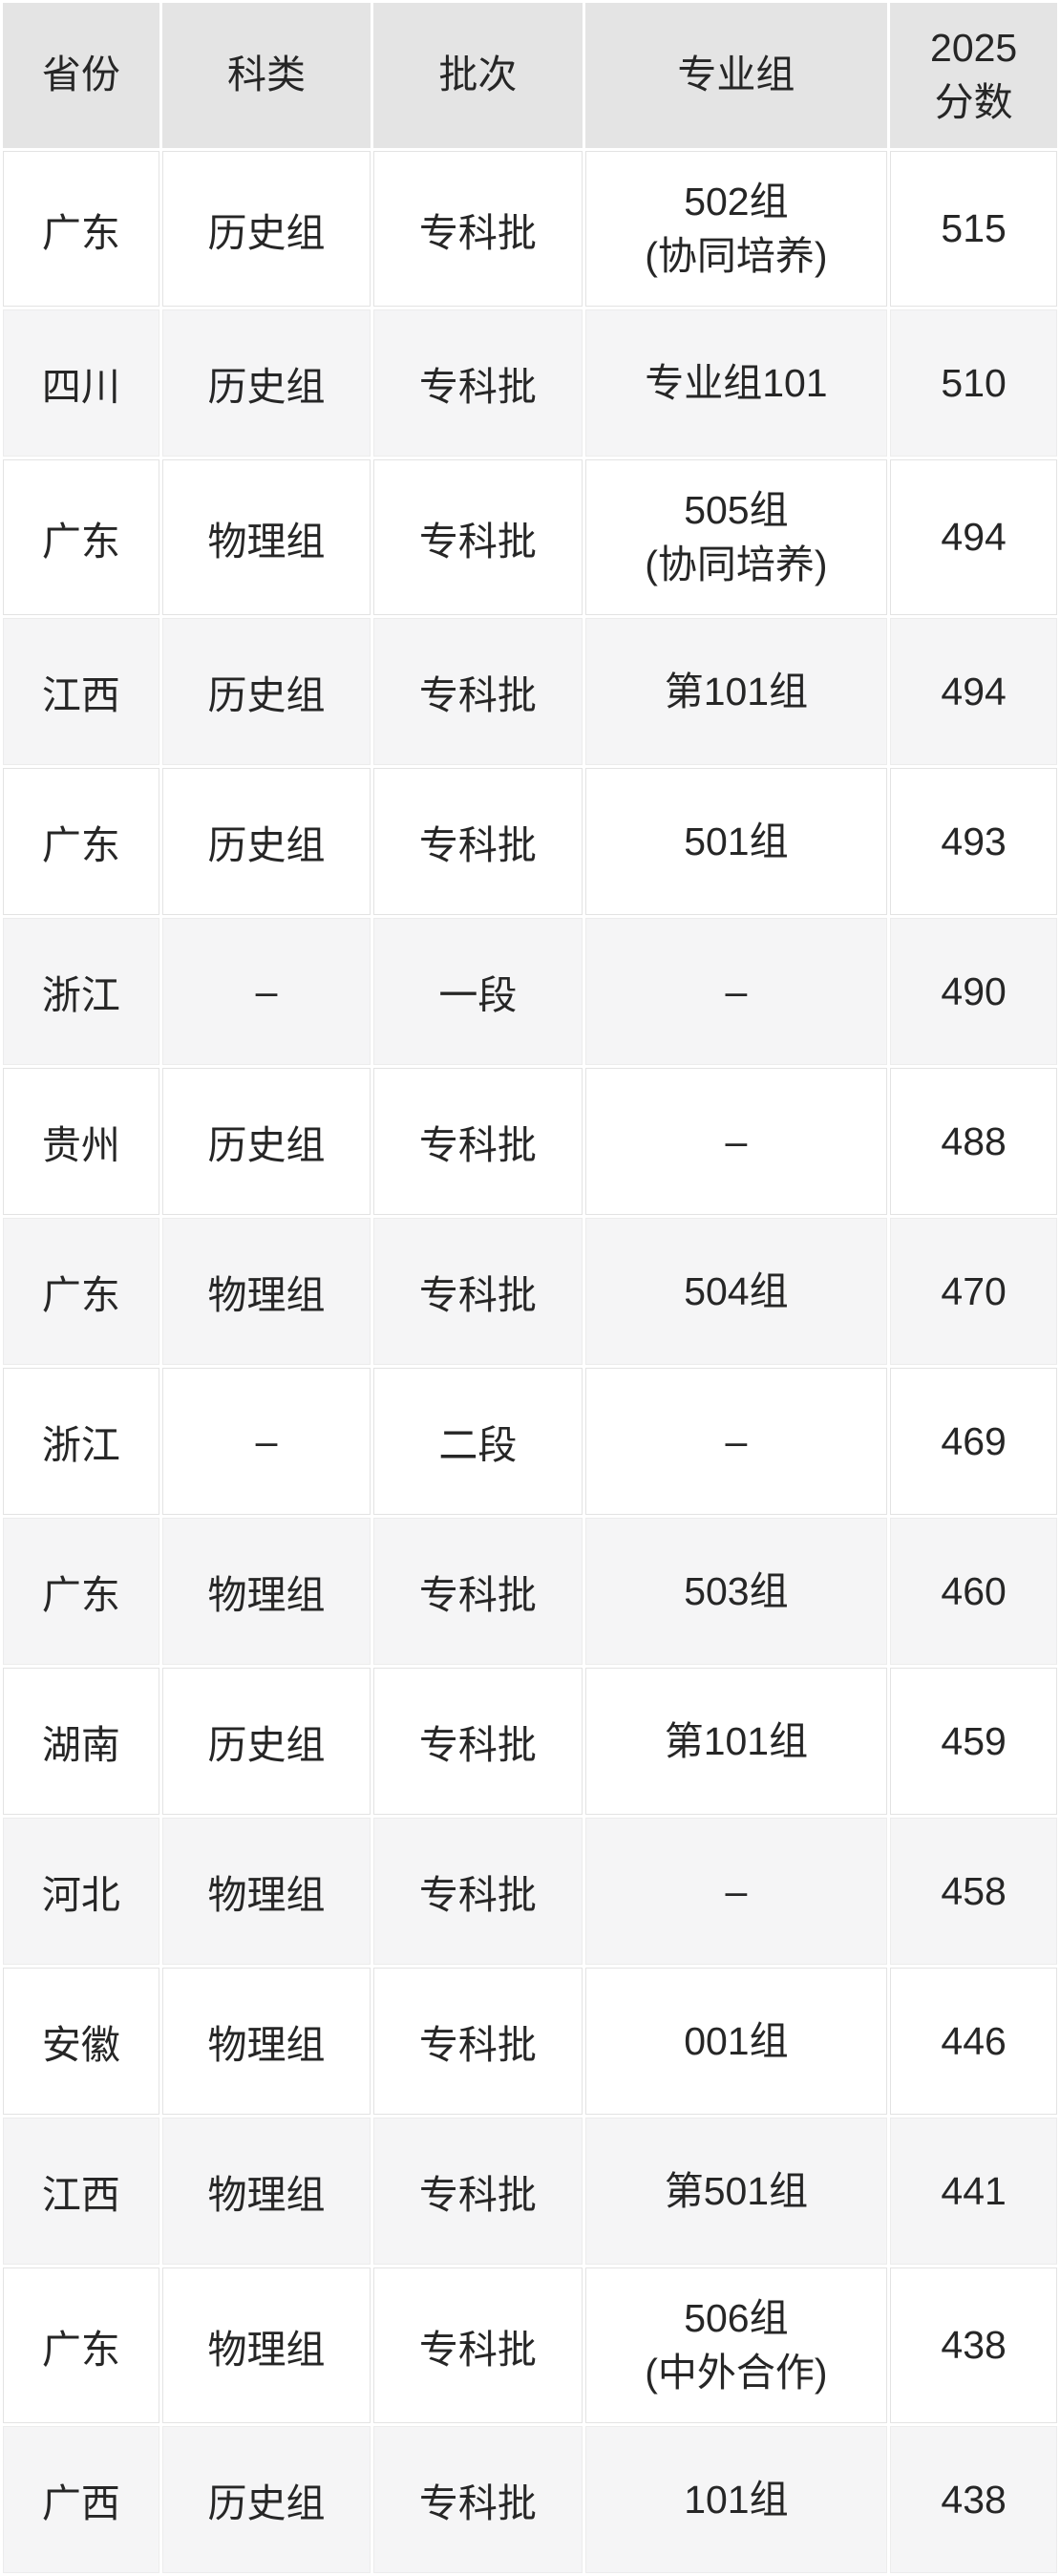  What do you see at coordinates (81, 1742) in the screenshot?
I see `cell-province: 湖南` at bounding box center [81, 1742].